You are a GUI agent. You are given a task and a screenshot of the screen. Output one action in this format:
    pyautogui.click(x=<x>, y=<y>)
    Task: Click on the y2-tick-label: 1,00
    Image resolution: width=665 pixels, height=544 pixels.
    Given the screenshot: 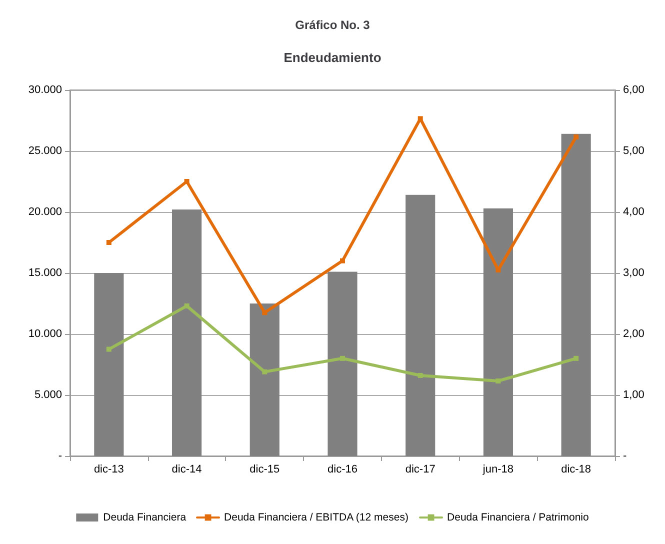 What is the action you would take?
    pyautogui.click(x=633, y=395)
    